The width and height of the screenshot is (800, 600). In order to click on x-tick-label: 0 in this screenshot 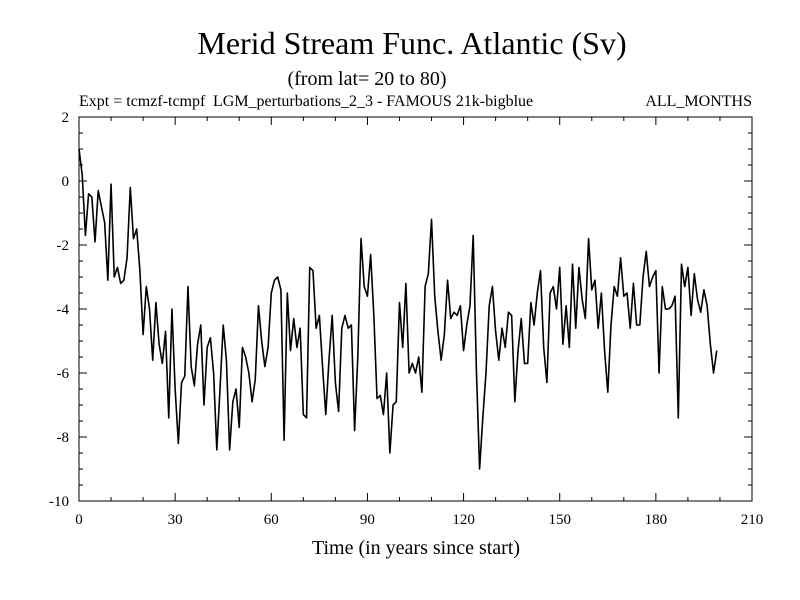, I will do `click(79, 520)`.